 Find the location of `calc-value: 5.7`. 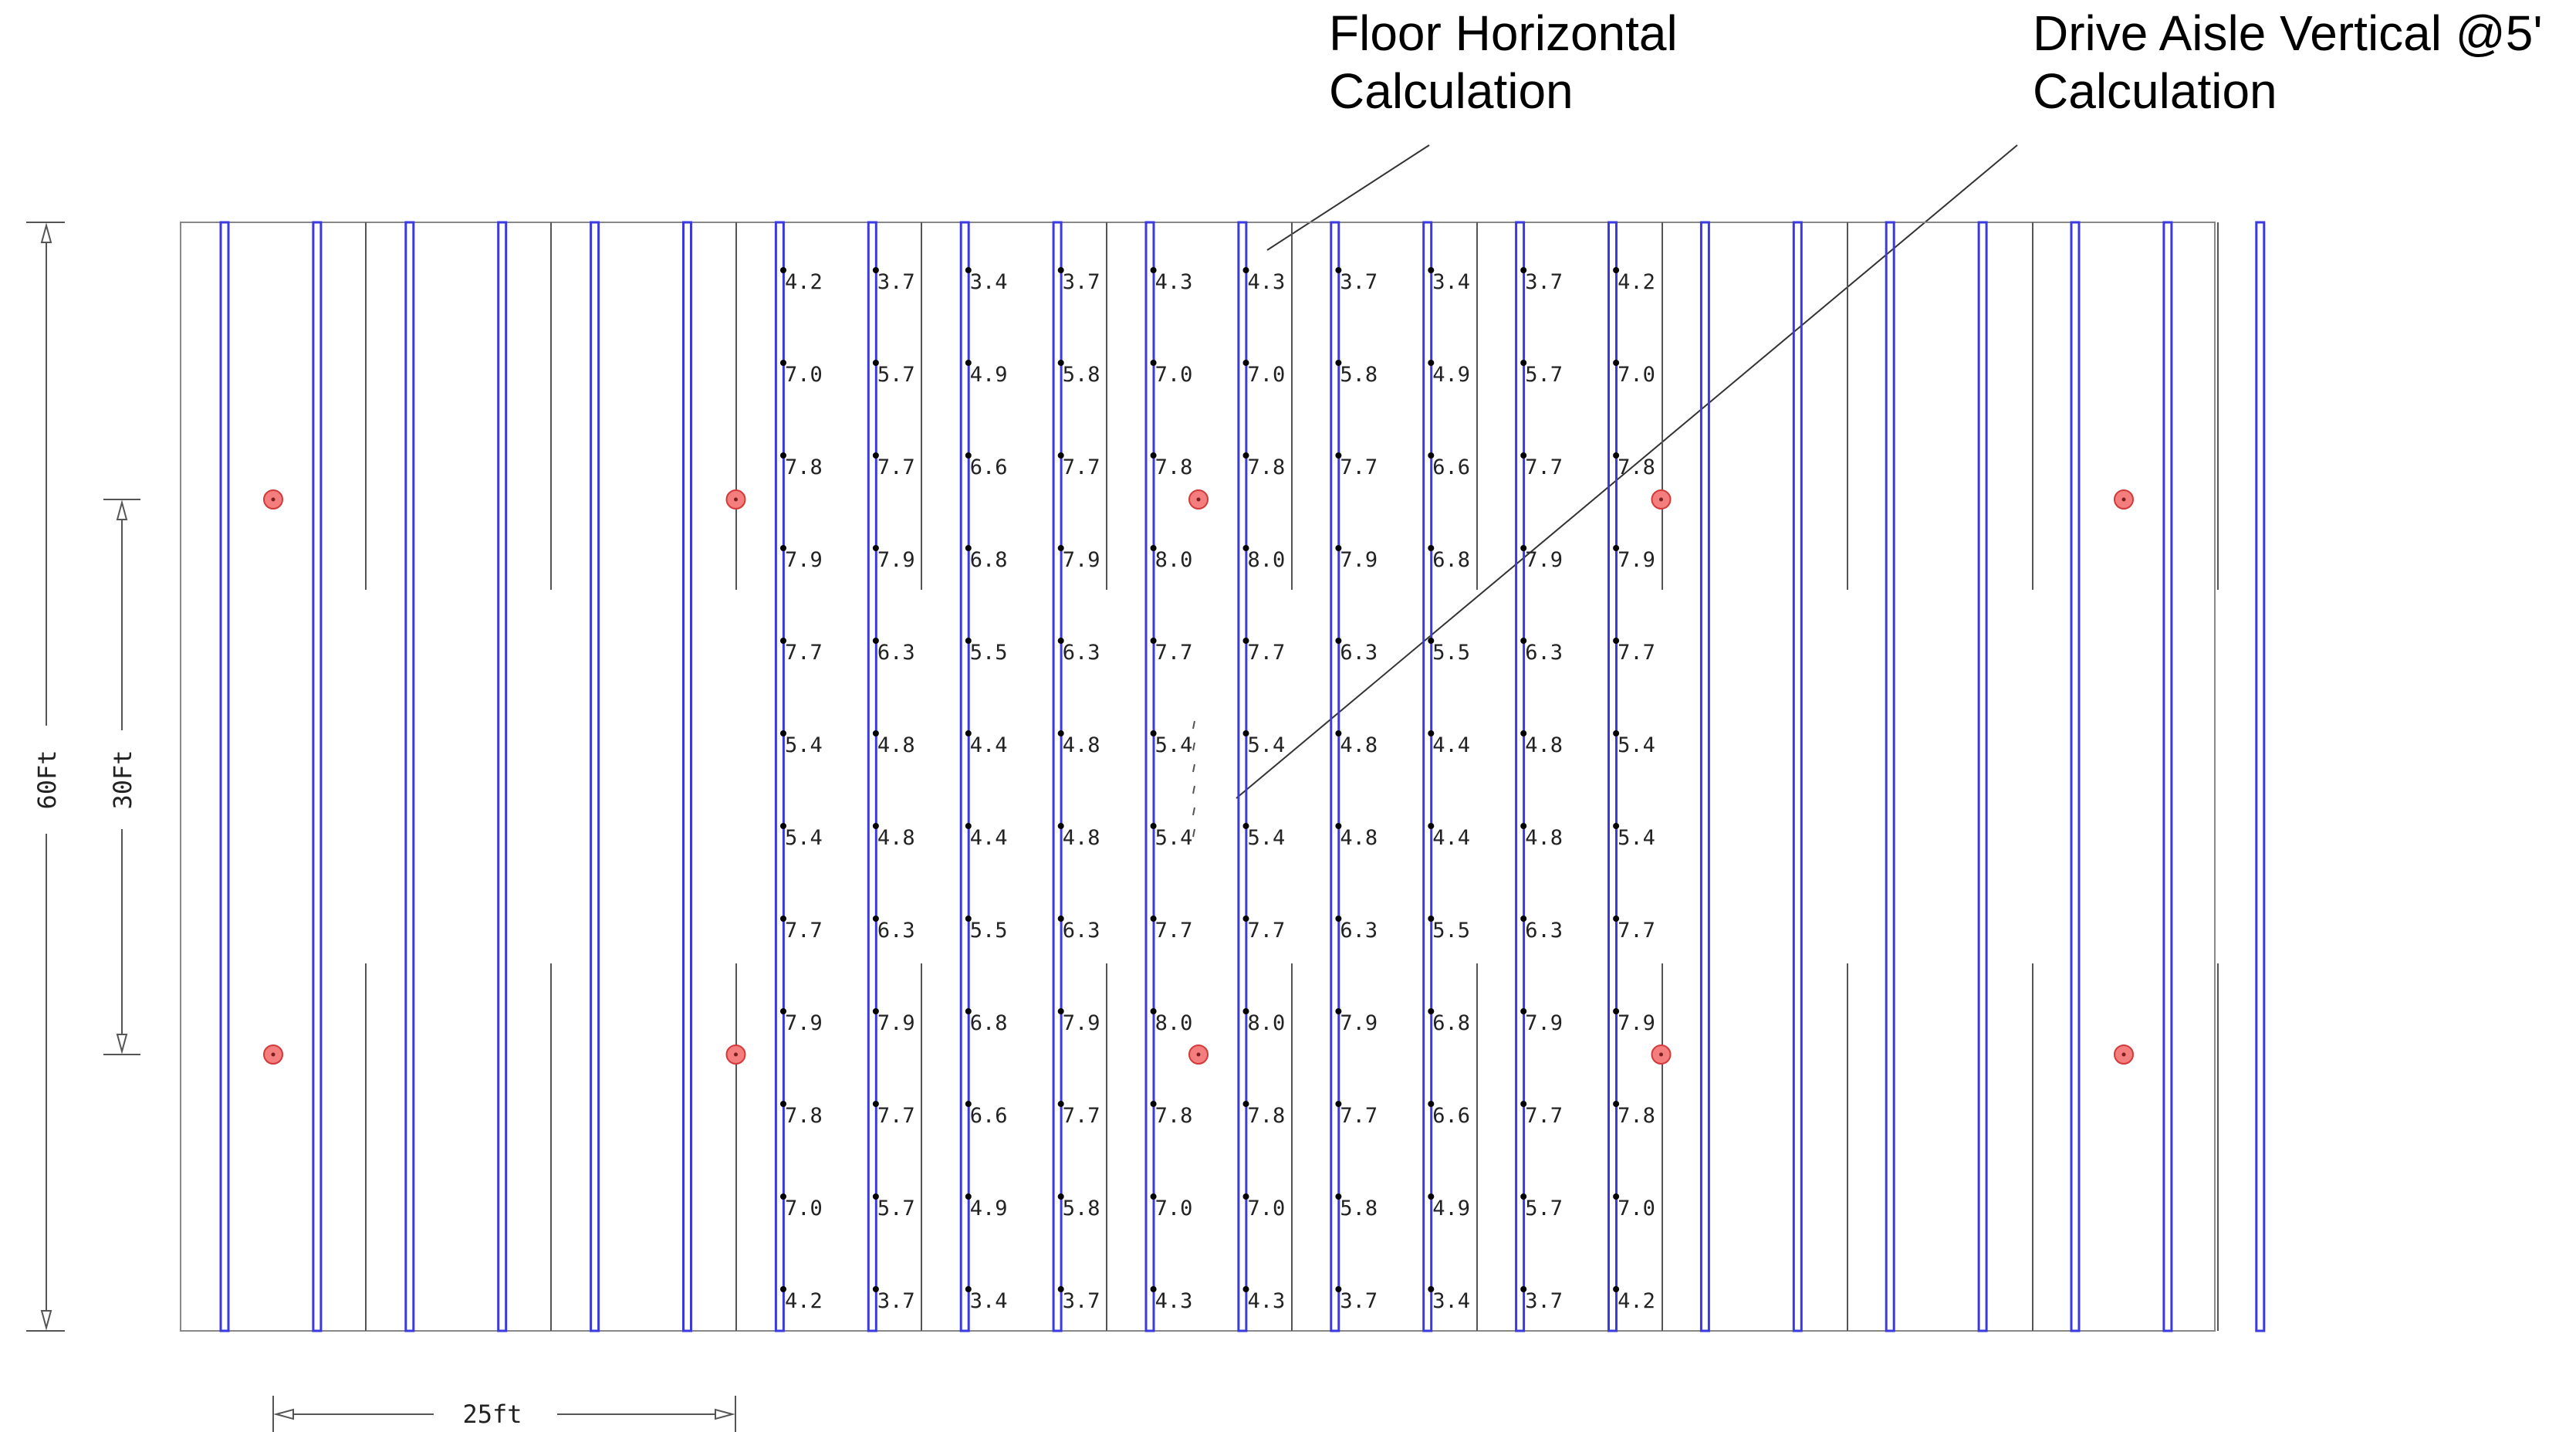

calc-value: 5.7 is located at coordinates (1544, 375).